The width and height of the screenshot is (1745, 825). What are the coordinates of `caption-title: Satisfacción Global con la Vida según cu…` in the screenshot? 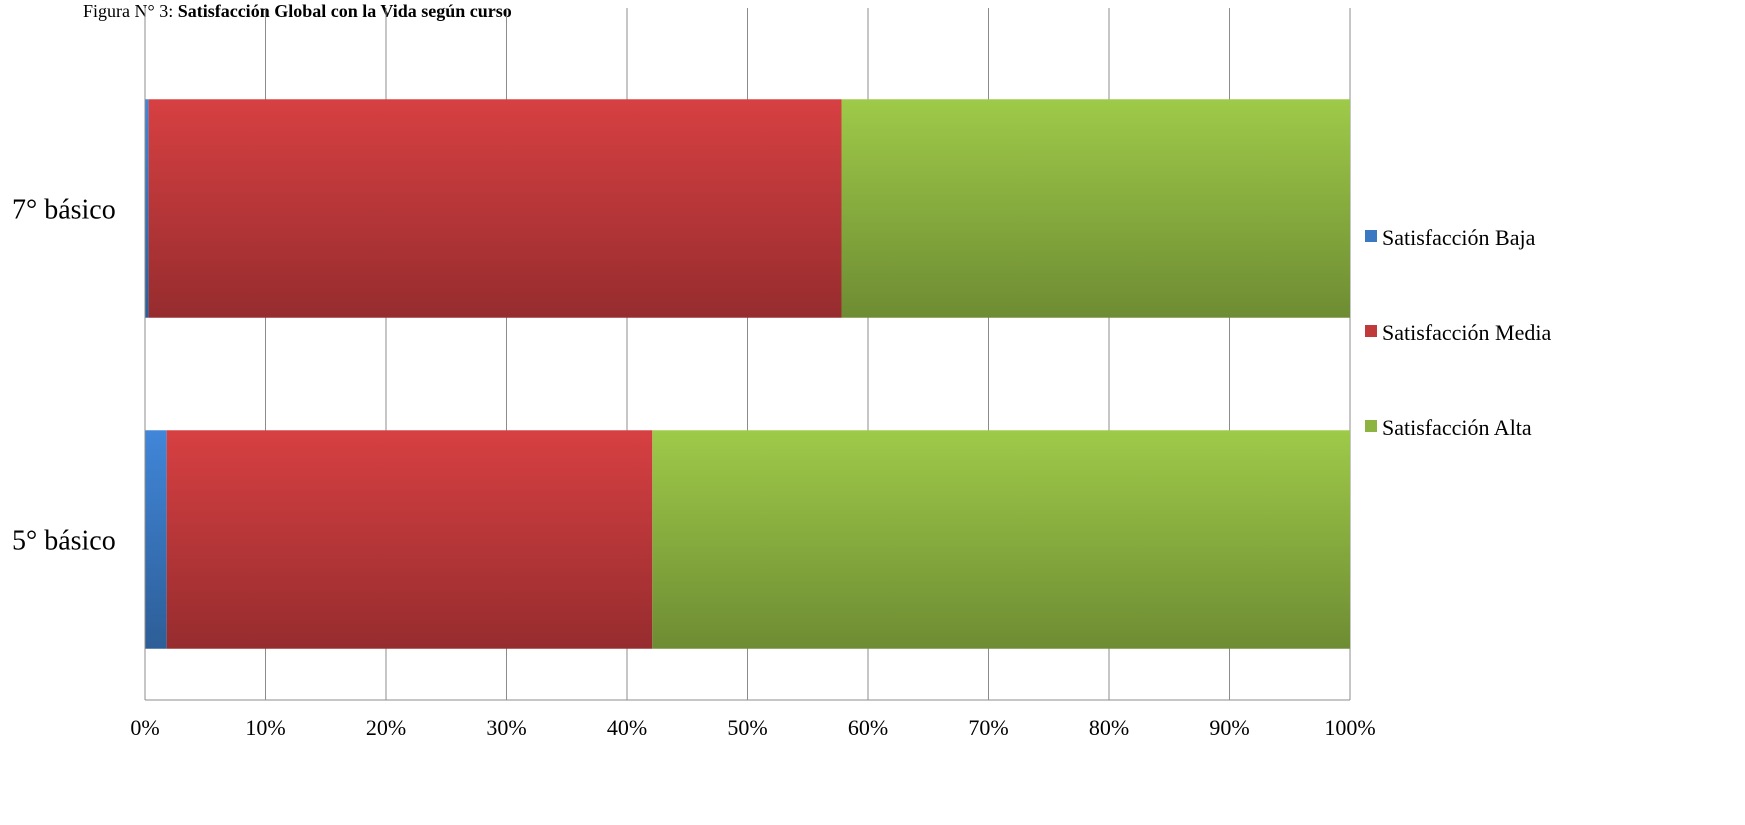 It's located at (344, 11).